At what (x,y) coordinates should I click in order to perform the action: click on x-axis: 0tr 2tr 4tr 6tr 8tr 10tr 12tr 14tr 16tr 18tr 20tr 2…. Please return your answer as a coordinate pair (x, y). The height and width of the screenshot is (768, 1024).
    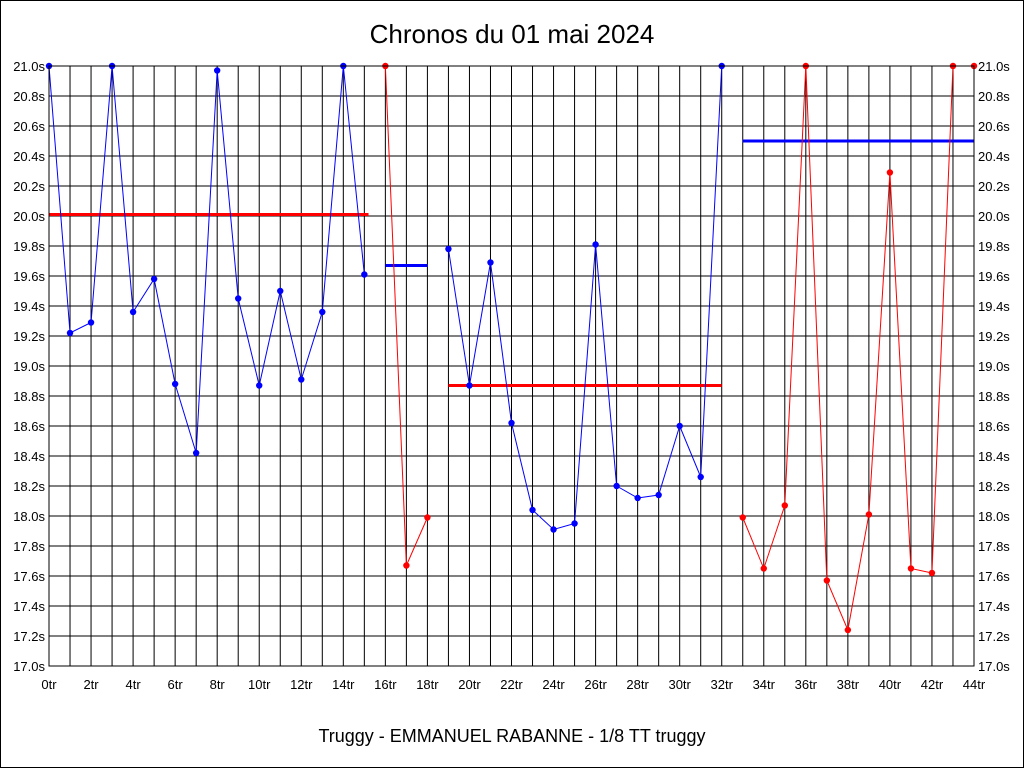
    Looking at the image, I should click on (513, 684).